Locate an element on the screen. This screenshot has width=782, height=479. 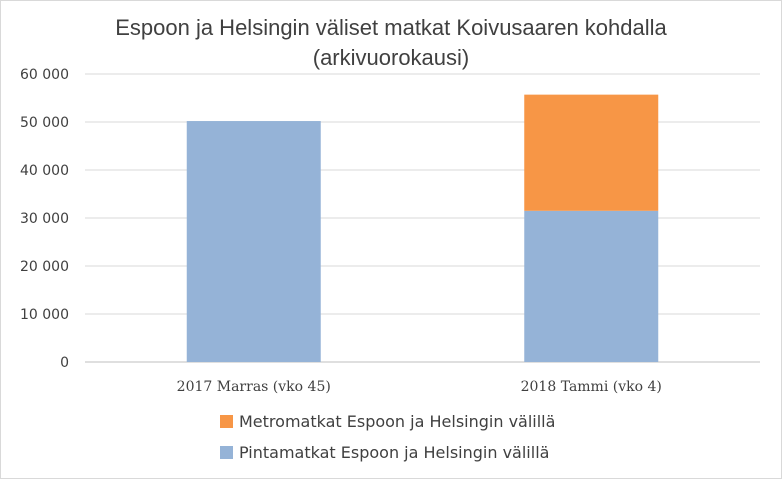
y-tick-label: 10 000 is located at coordinates (44, 315).